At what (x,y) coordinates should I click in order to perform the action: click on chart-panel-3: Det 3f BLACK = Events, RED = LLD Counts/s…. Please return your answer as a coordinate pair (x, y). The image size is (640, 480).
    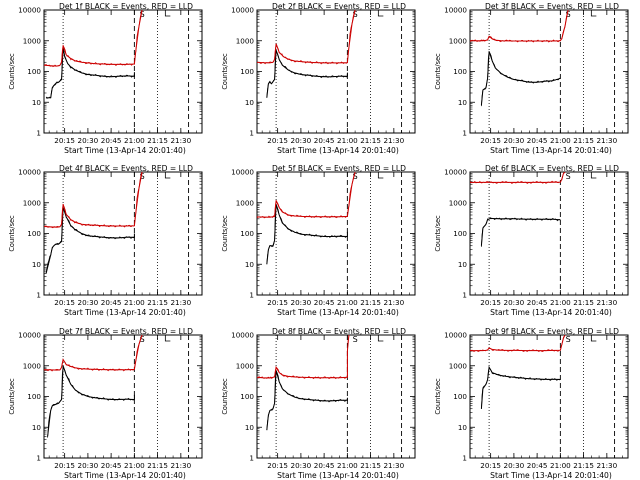
    Looking at the image, I should click on (531, 78).